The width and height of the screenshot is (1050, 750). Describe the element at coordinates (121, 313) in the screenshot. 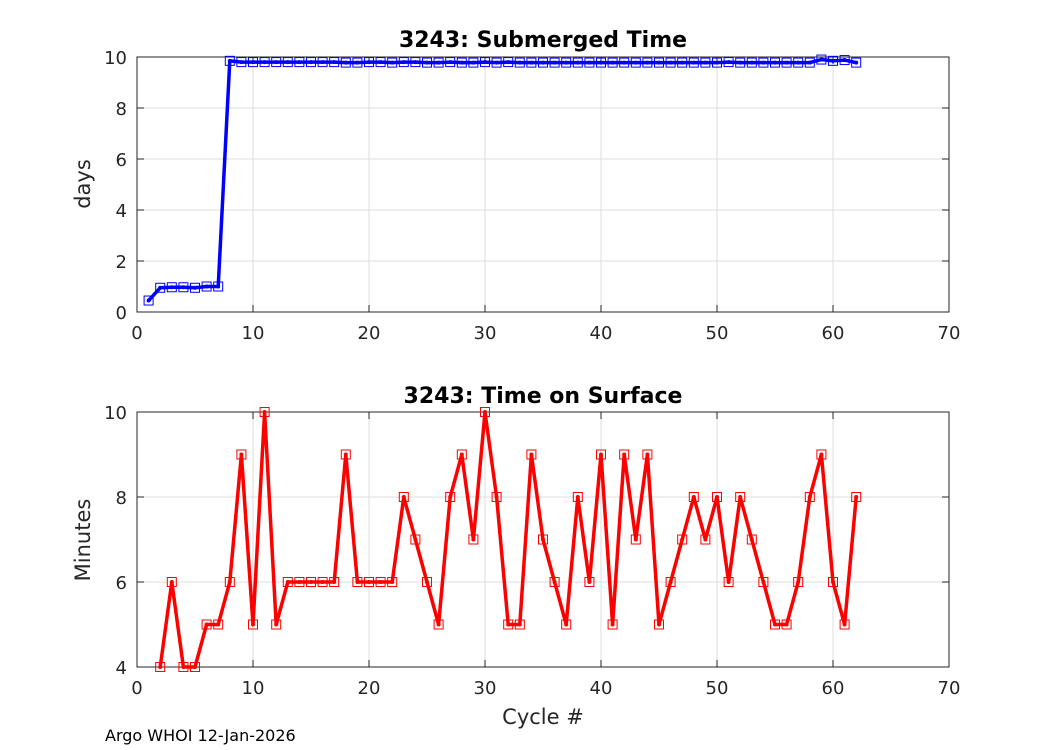

I see `y-tick-label: 0` at that location.